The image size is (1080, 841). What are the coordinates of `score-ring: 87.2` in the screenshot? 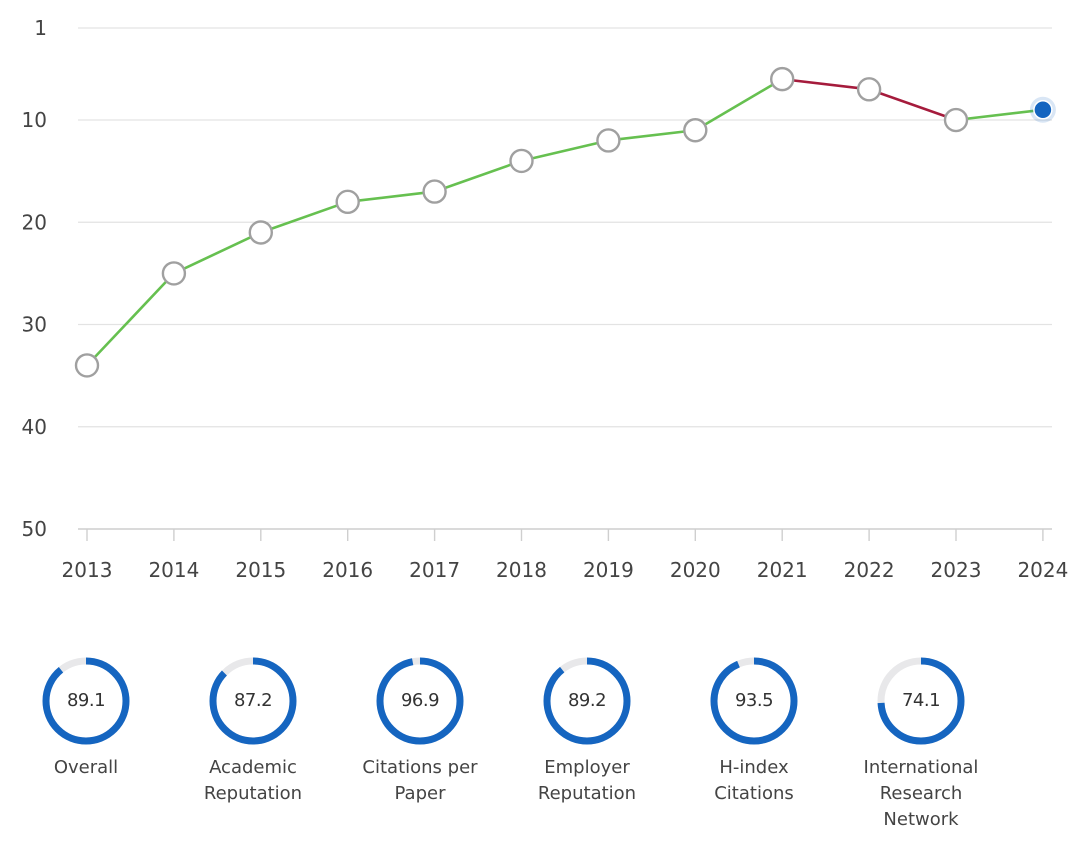 It's located at (253, 701).